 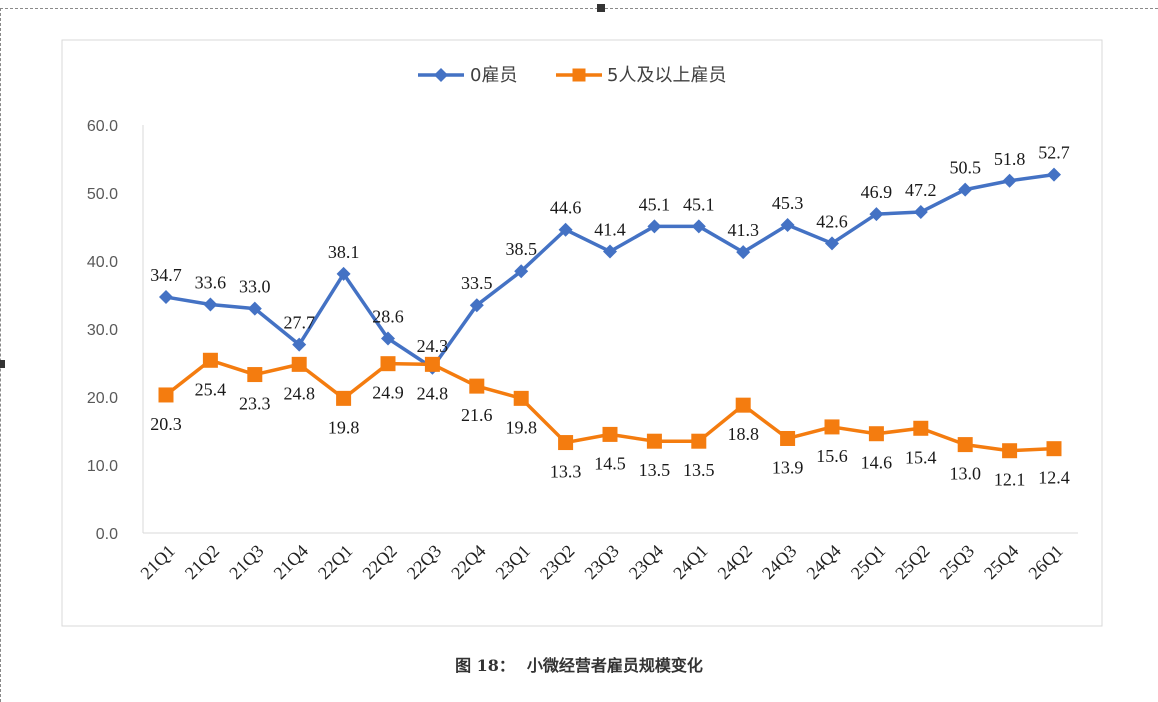 I want to click on legend: 0雇员 5人及以上雇员, so click(x=572, y=75).